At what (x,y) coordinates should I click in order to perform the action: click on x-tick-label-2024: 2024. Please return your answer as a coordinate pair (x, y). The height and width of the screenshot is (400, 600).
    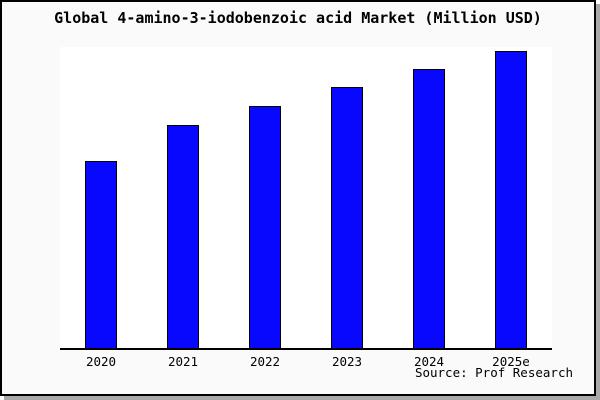
    Looking at the image, I should click on (429, 361).